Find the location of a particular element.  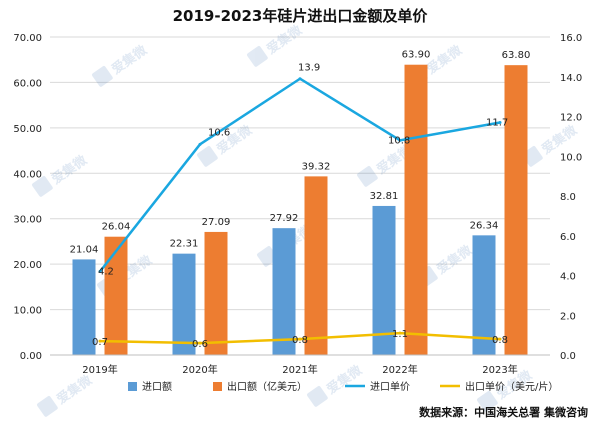

x-axis: 2019年 2020年 2021年 2022年 2023年 is located at coordinates (300, 365).